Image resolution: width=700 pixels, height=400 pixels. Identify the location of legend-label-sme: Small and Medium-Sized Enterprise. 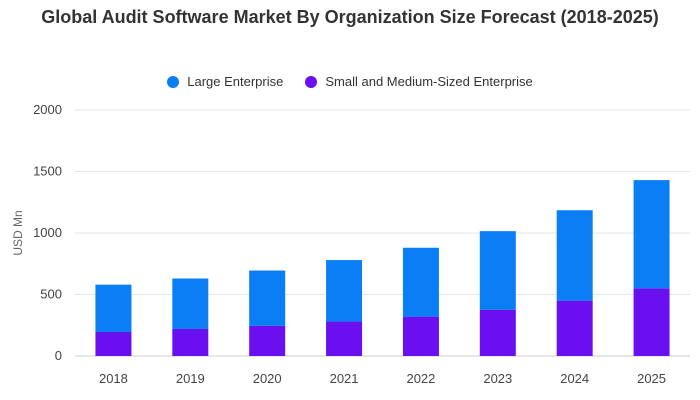
(429, 81).